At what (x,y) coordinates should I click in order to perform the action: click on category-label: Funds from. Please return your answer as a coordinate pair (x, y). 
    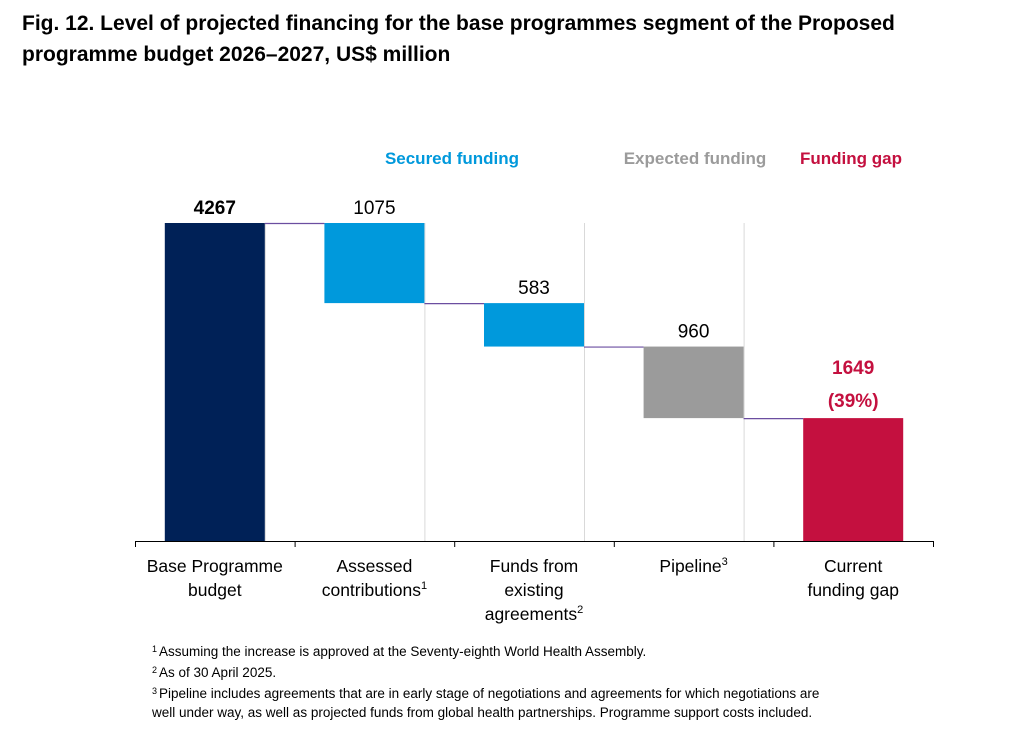
    Looking at the image, I should click on (534, 566).